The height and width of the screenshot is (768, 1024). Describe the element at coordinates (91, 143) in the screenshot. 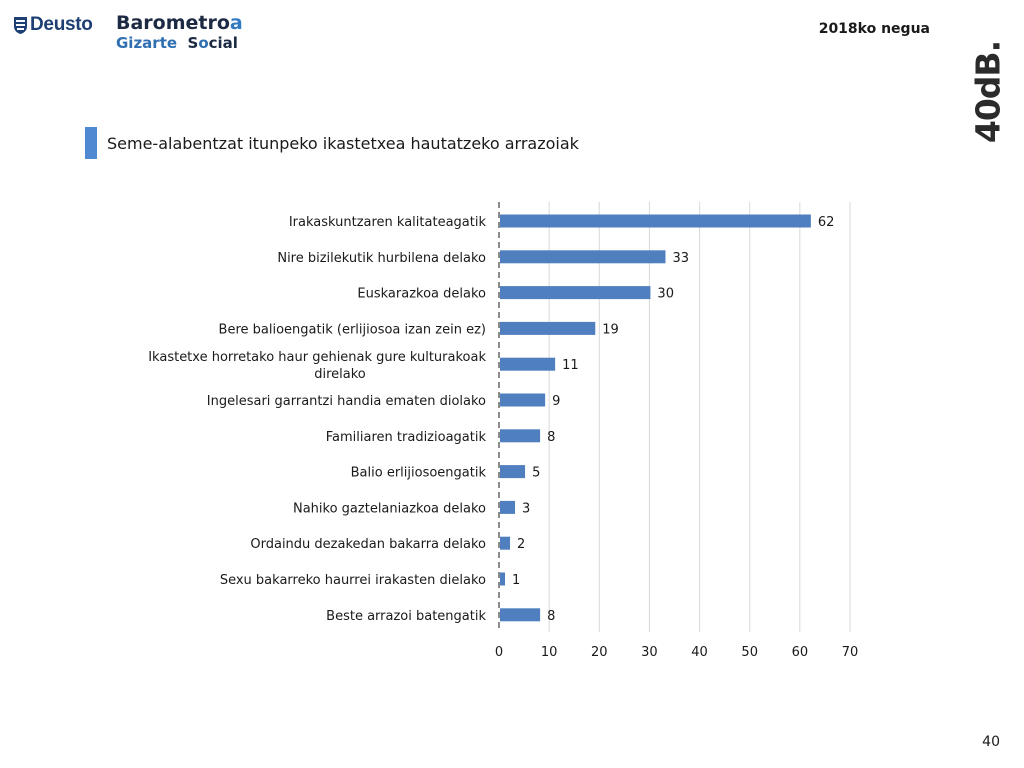

I see `title-accent-bar` at that location.